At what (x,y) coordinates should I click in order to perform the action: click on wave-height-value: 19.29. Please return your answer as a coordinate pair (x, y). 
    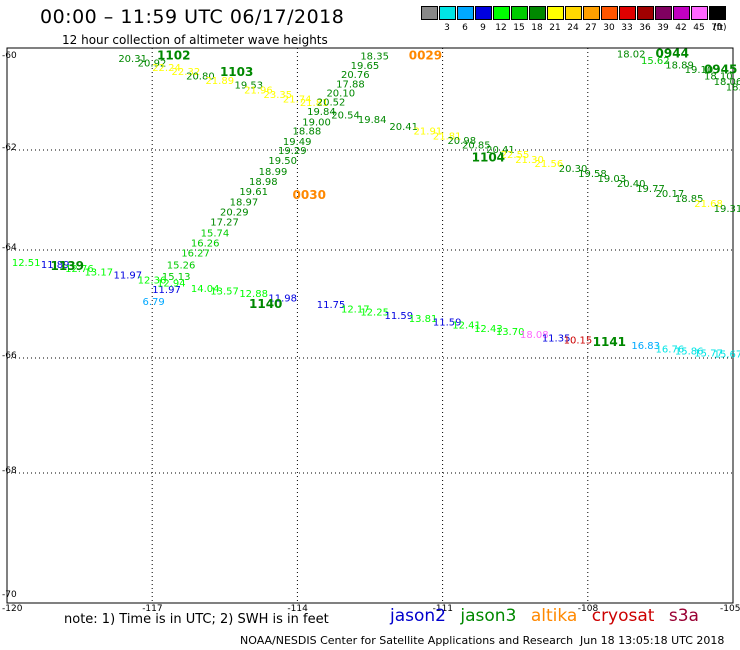
    Looking at the image, I should click on (292, 151).